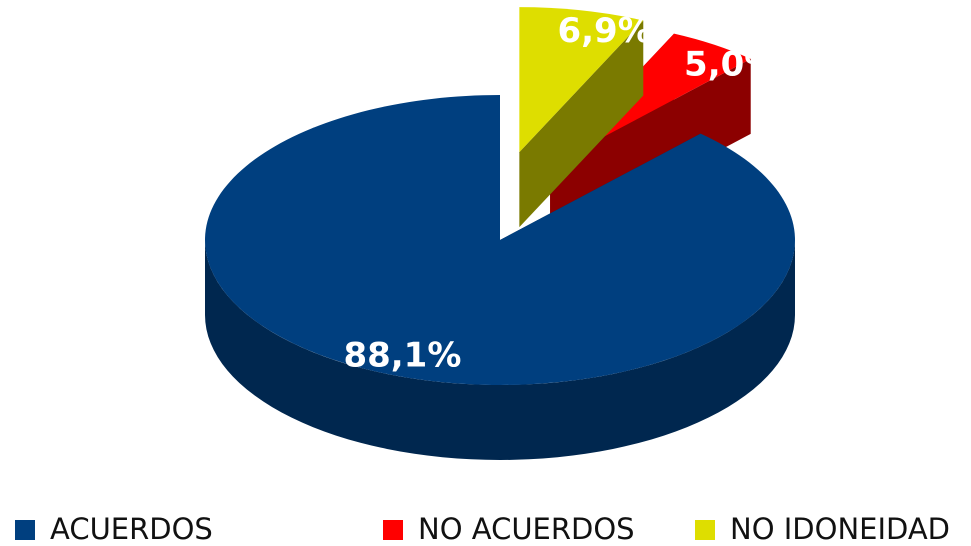 The height and width of the screenshot is (546, 971). I want to click on legend-label: ACUERDOS, so click(131, 529).